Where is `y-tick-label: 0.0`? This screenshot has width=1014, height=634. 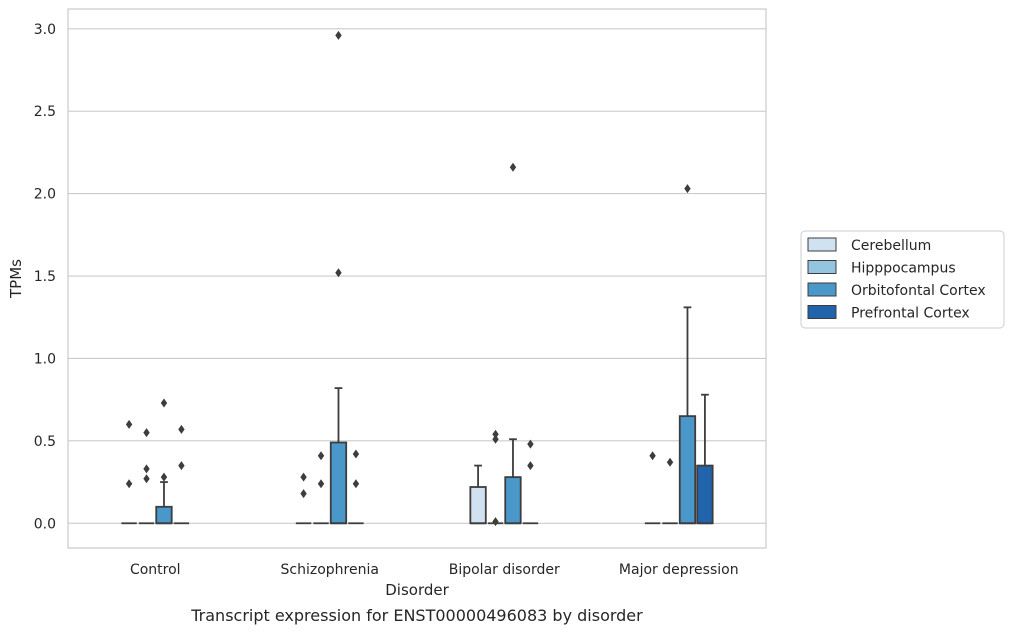 y-tick-label: 0.0 is located at coordinates (45, 524).